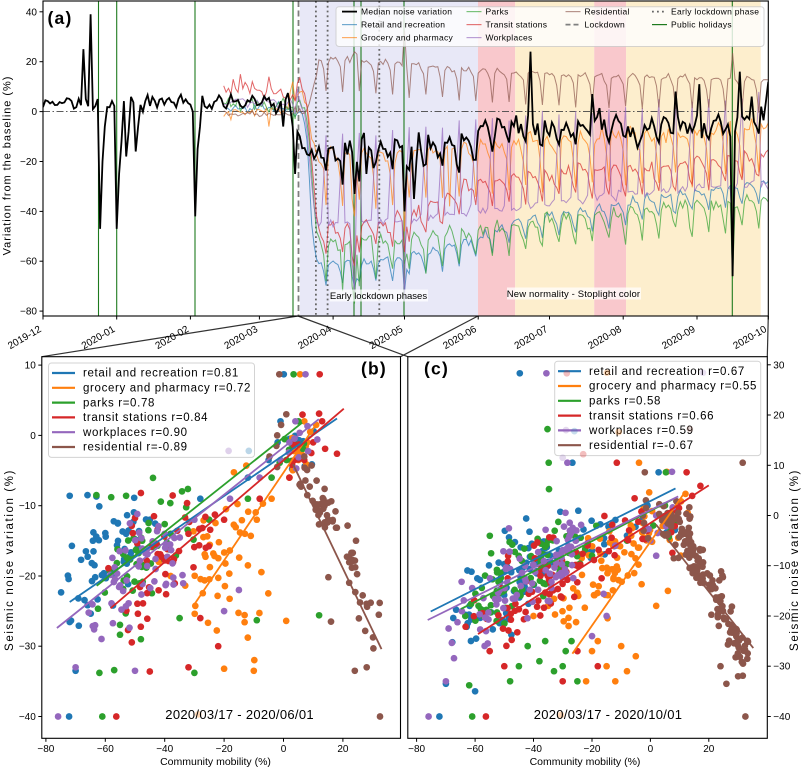  What do you see at coordinates (374, 369) in the screenshot?
I see `svg-text: (b)` at bounding box center [374, 369].